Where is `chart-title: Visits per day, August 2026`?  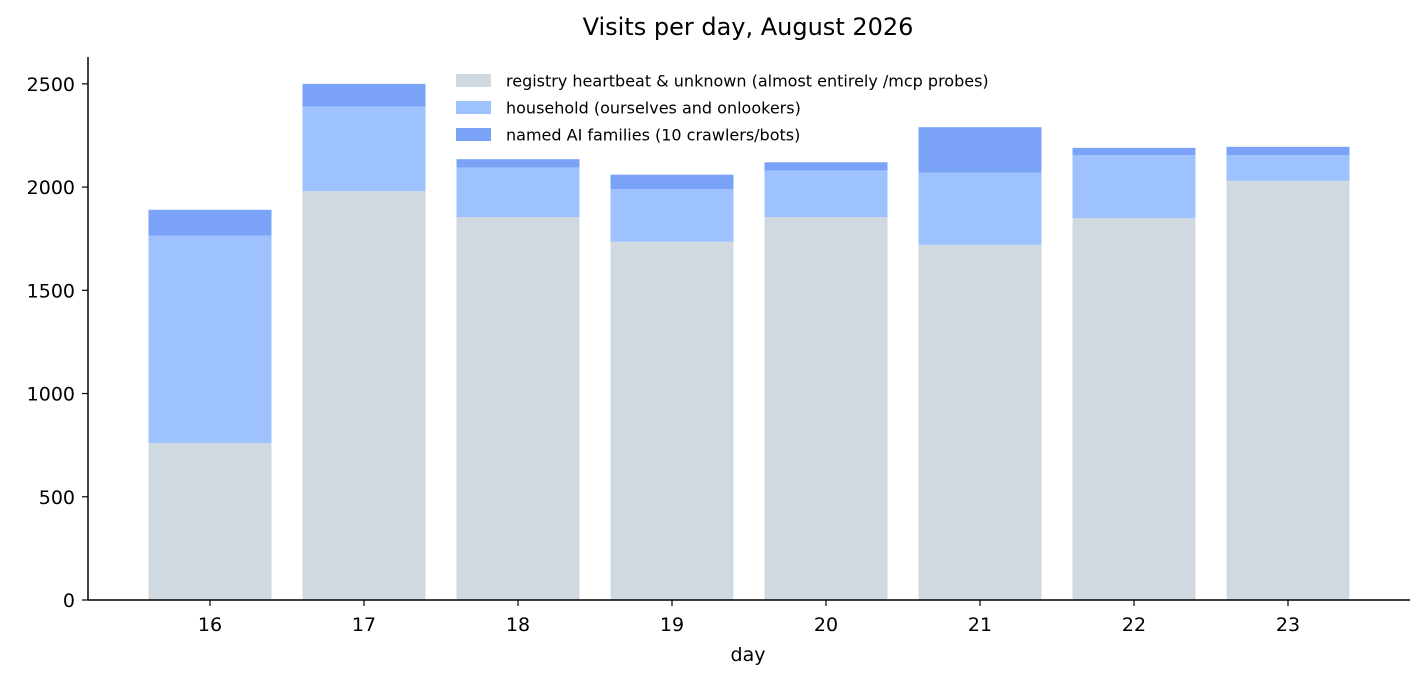 chart-title: Visits per day, August 2026 is located at coordinates (748, 27).